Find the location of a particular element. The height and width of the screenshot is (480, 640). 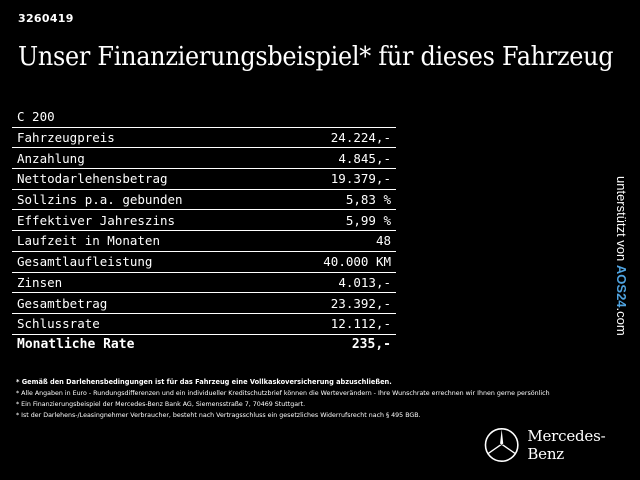

table-row: Gesamtbetrag 23.392,- is located at coordinates (204, 303).